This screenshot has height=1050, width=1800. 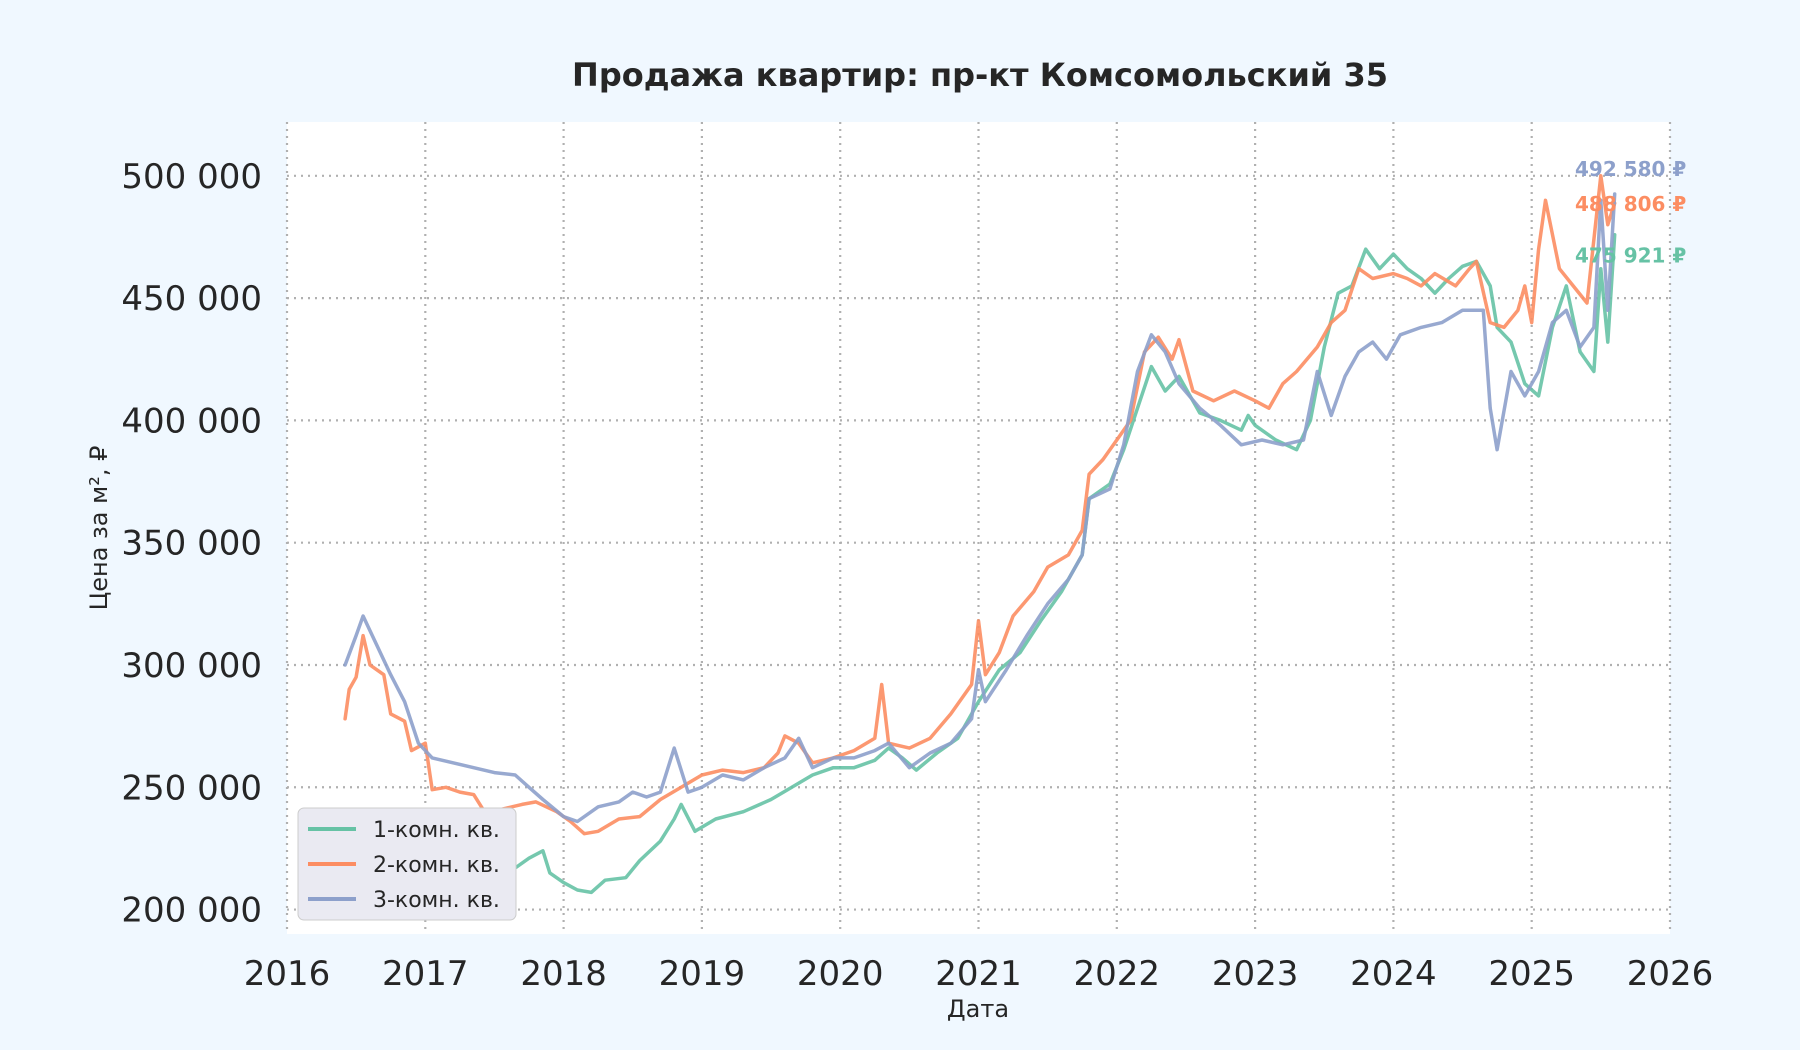 What do you see at coordinates (1531, 974) in the screenshot?
I see `x-tick-label: 2025` at bounding box center [1531, 974].